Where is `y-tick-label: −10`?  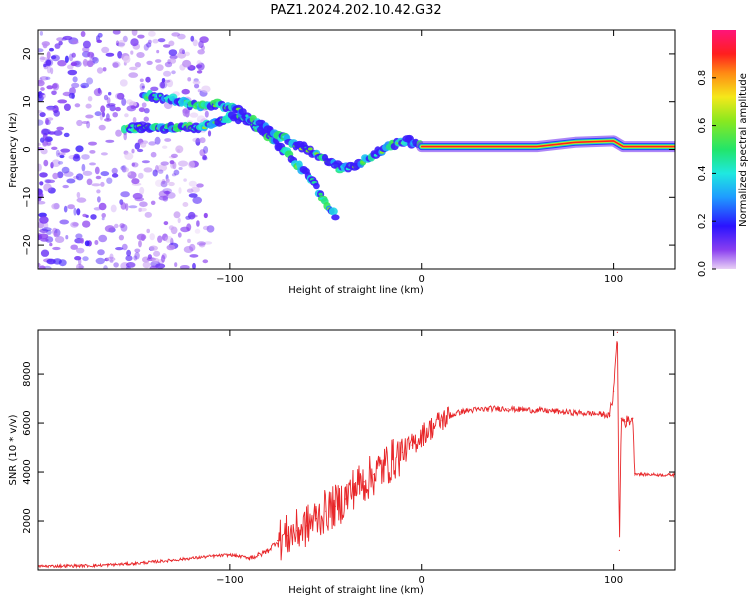
y-tick-label: −10 is located at coordinates (27, 197).